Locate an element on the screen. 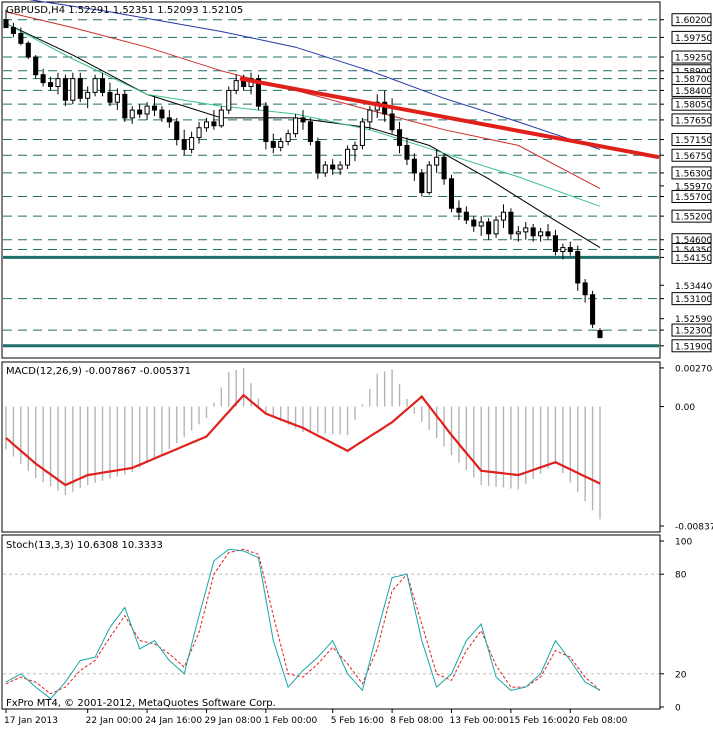  time-label: 22 Jan 00:00 is located at coordinates (114, 721).